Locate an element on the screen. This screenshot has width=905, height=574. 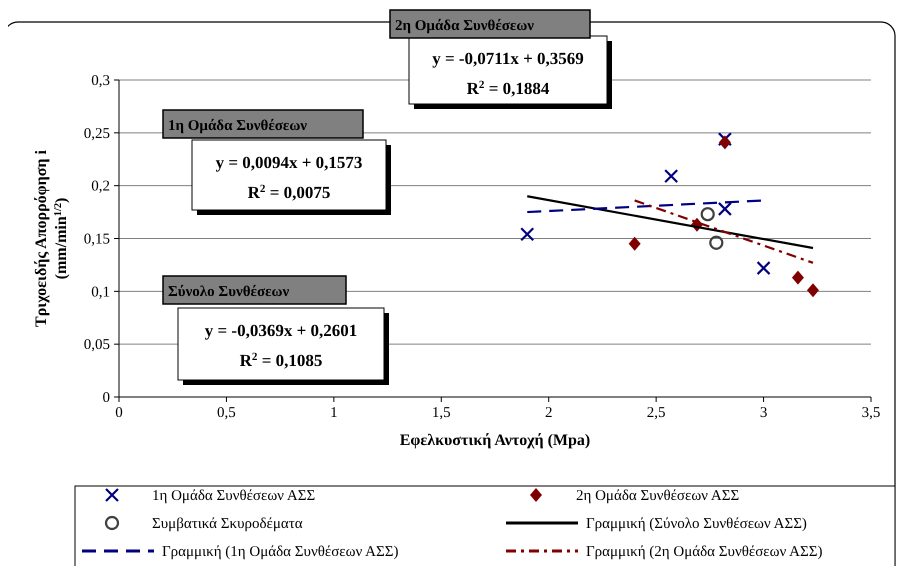
x-tick-label: 1,5 is located at coordinates (441, 413).